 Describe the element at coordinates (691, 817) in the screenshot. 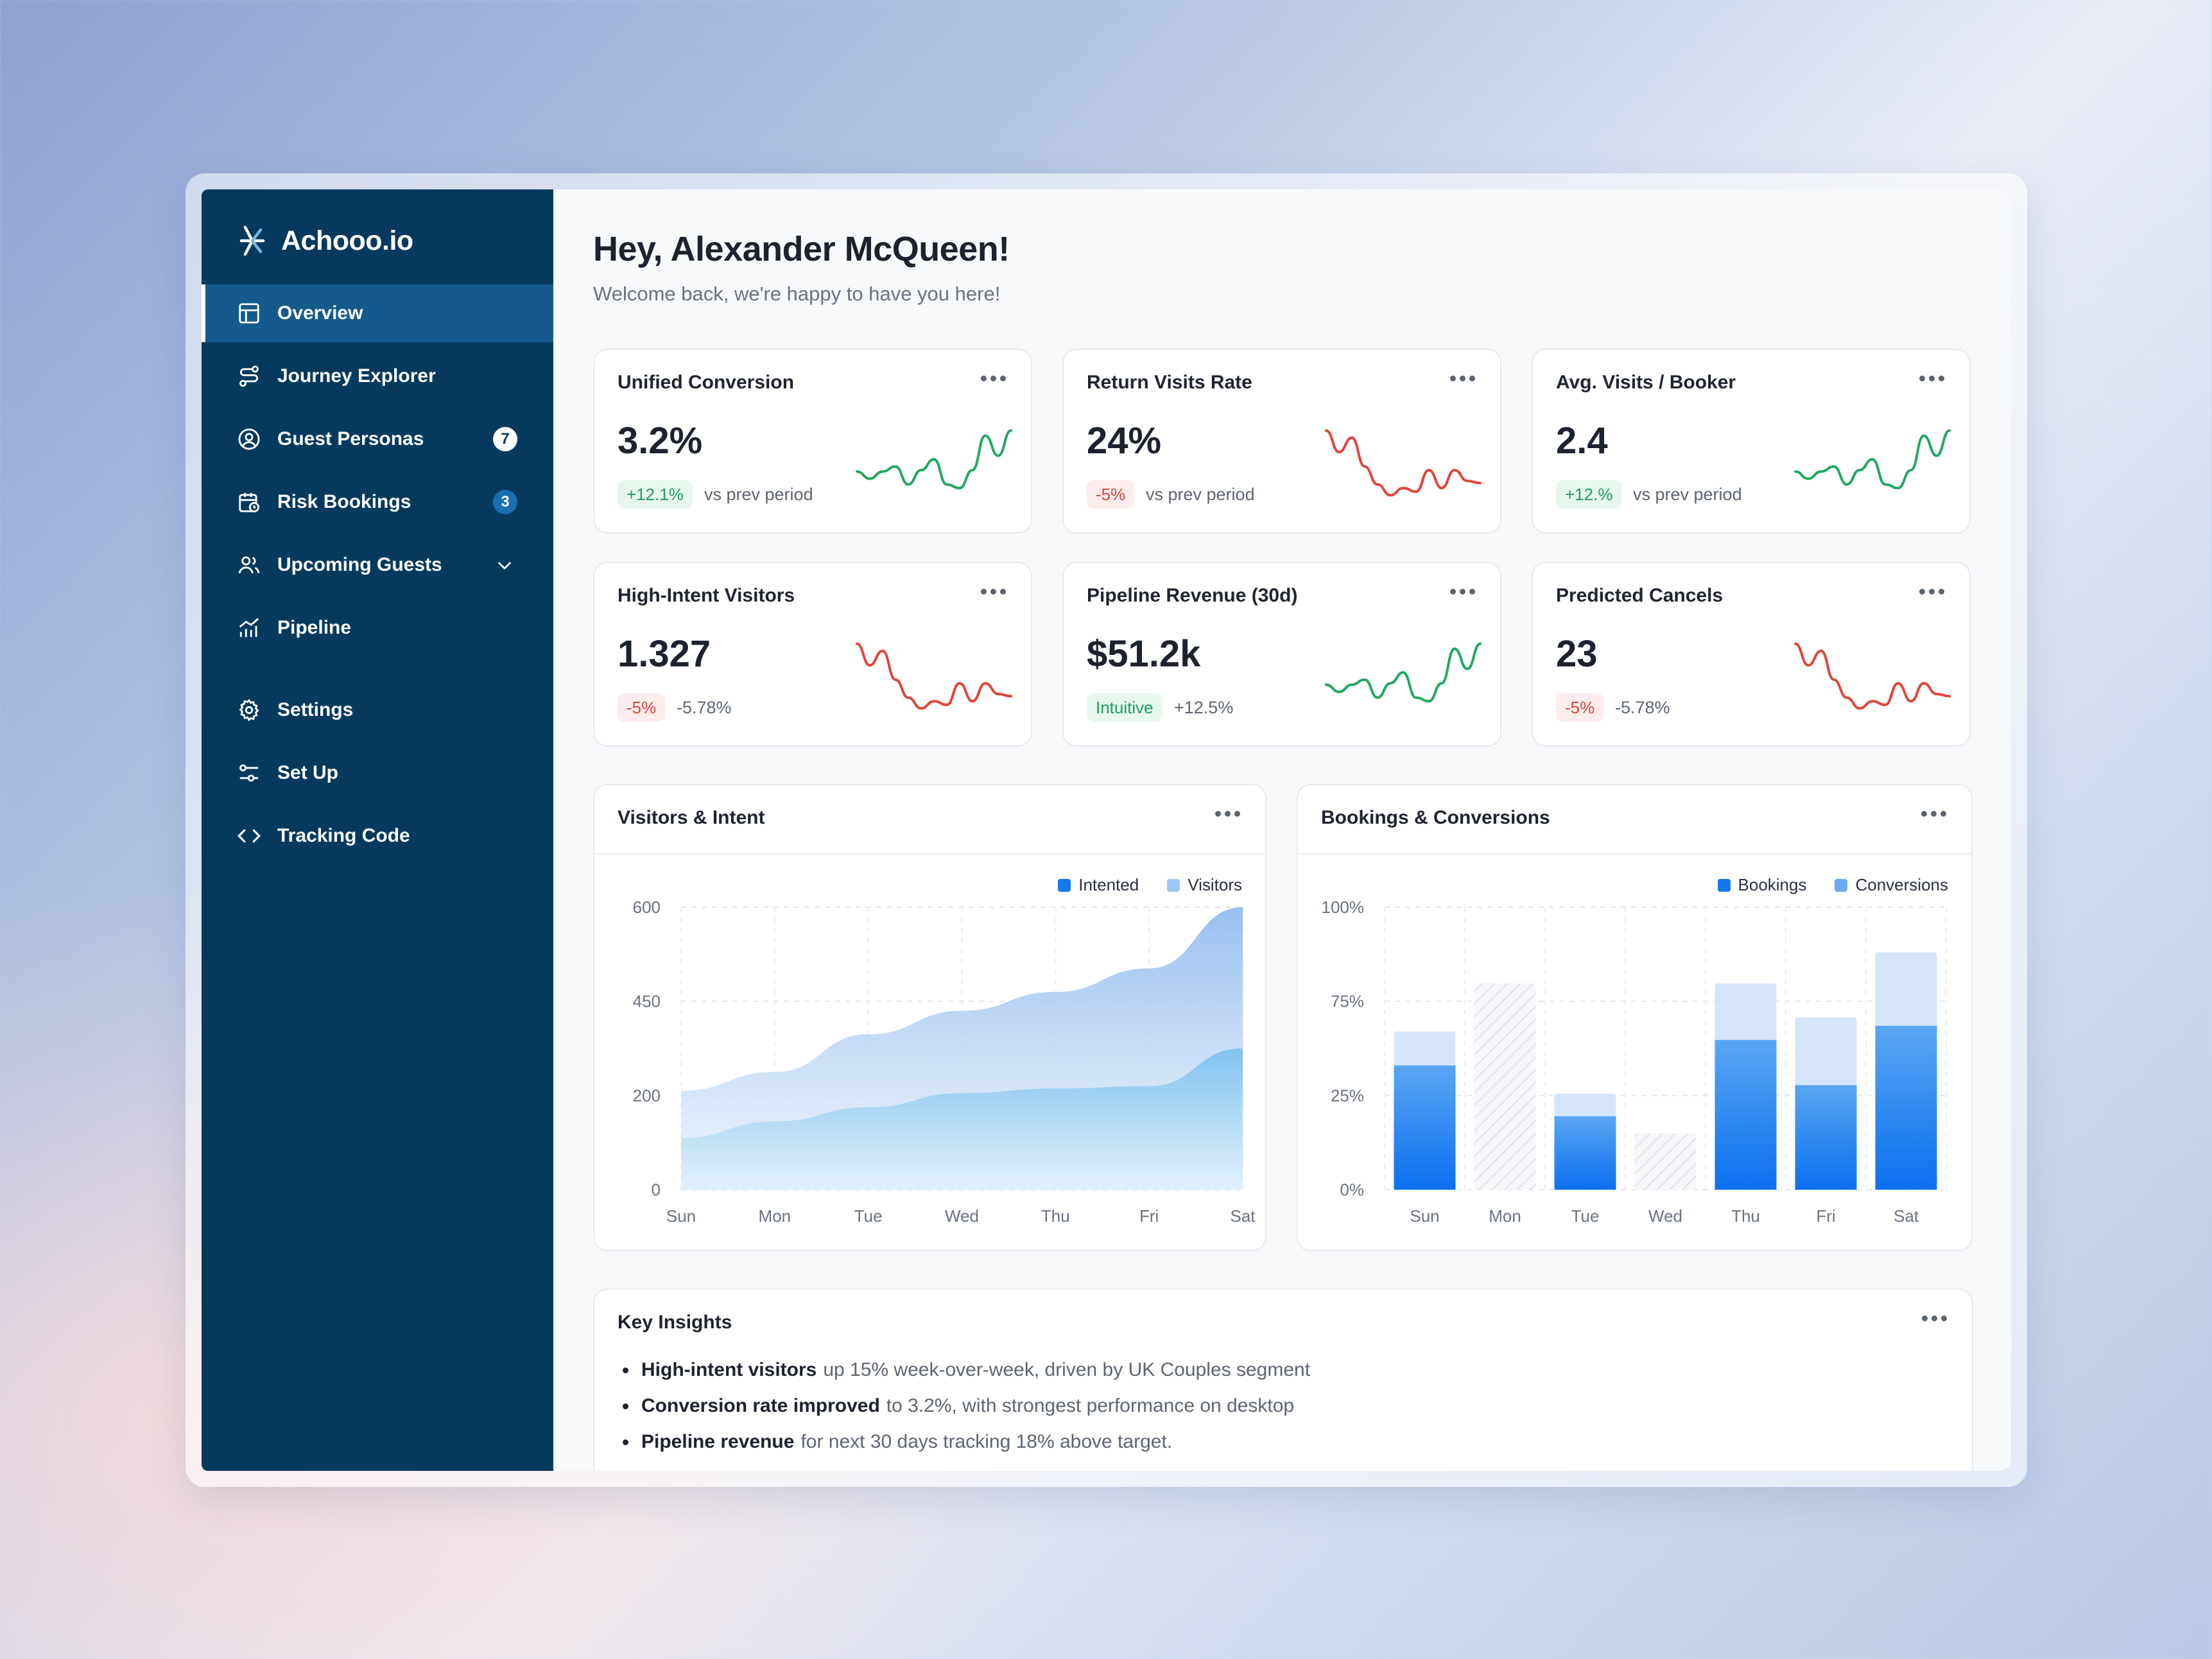

I see `card-title: Visitors & Intent` at that location.